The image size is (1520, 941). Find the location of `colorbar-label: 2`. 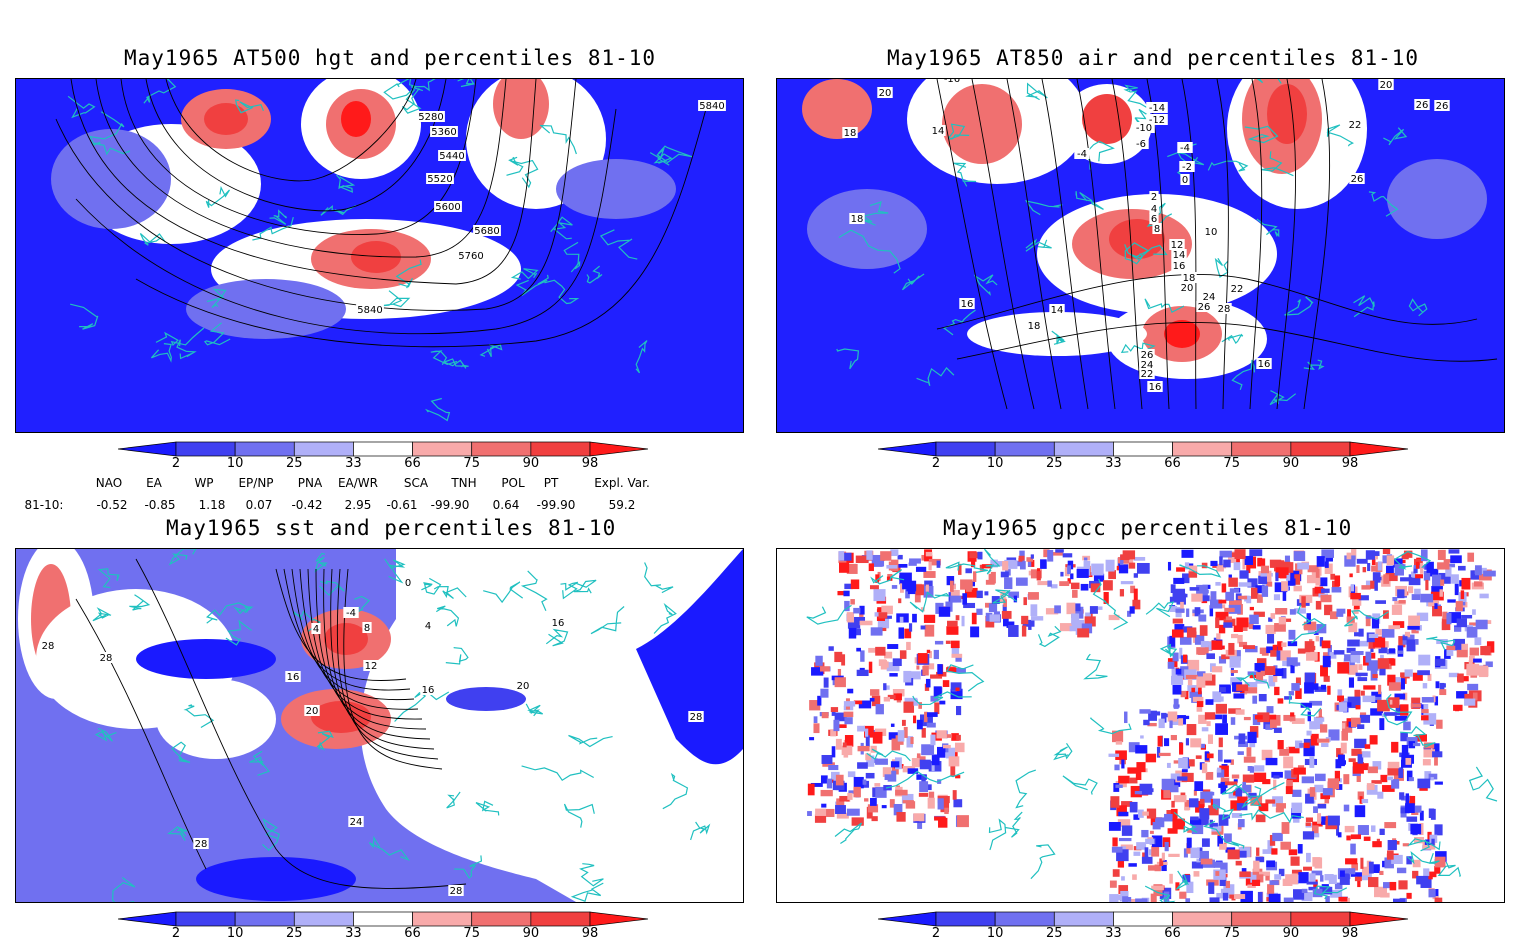

colorbar-label: 2 is located at coordinates (176, 463).